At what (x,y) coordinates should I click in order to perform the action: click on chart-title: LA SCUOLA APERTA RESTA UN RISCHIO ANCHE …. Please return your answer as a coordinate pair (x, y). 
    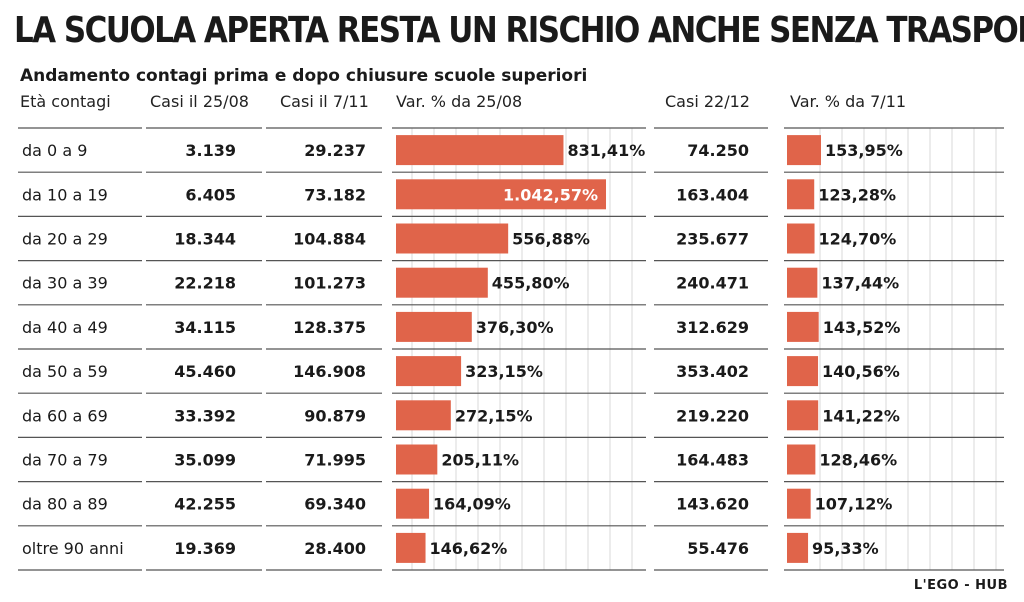
    Looking at the image, I should click on (519, 30).